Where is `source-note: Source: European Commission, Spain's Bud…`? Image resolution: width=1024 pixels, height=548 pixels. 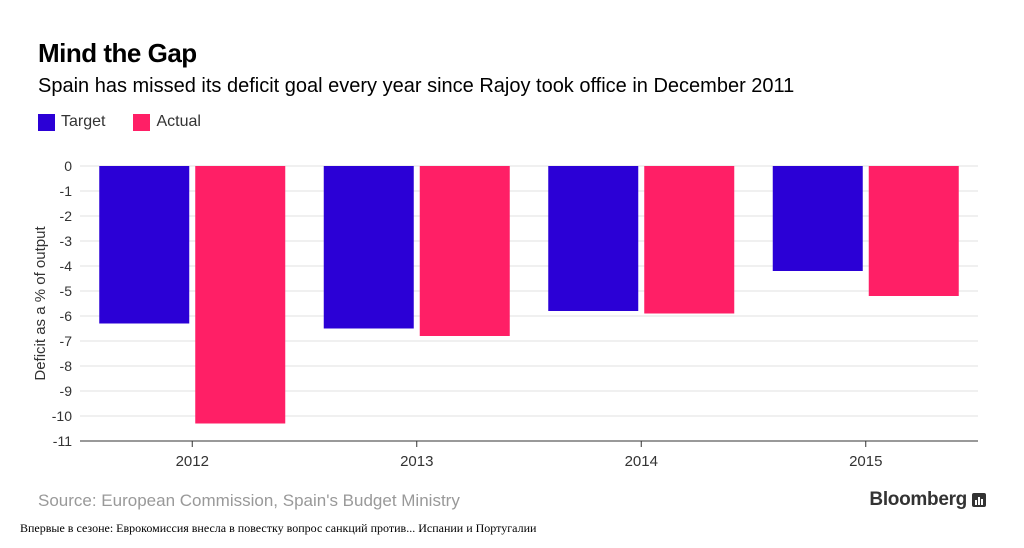 source-note: Source: European Commission, Spain's Bud… is located at coordinates (249, 500).